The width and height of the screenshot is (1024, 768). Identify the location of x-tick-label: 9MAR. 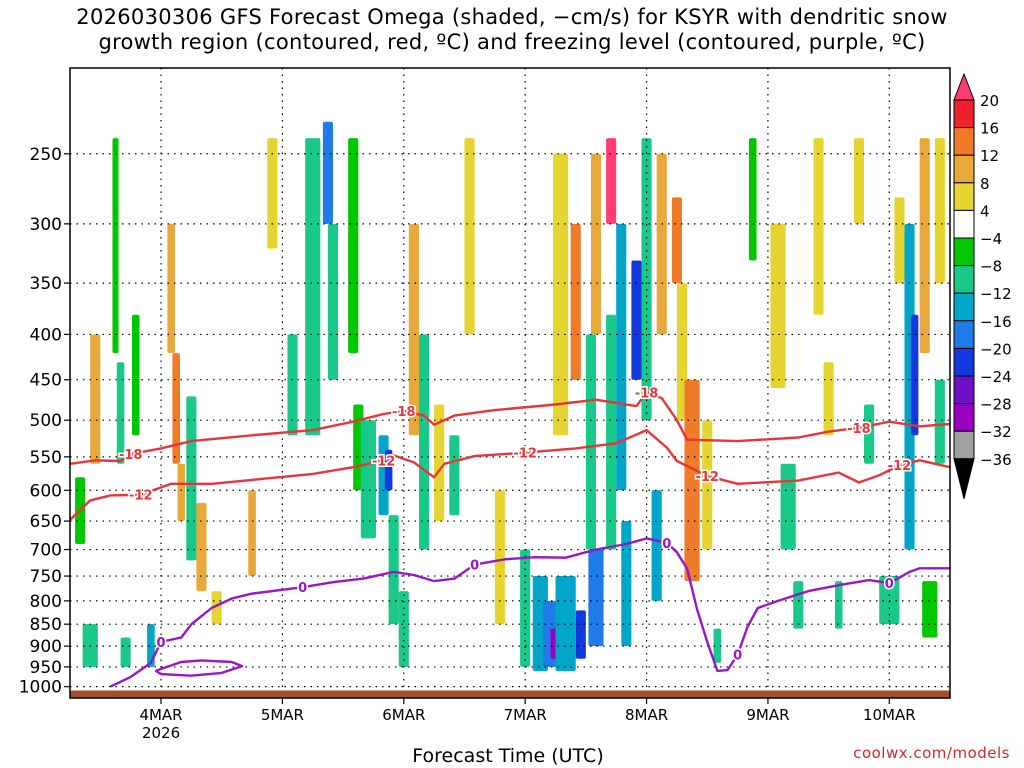
(767, 715).